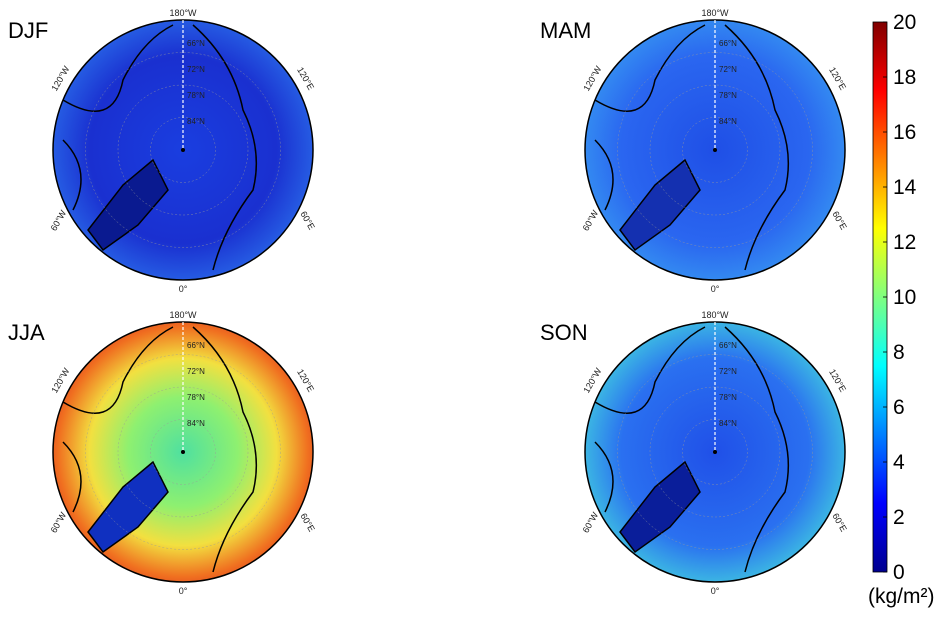 This screenshot has height=619, width=949. Describe the element at coordinates (899, 352) in the screenshot. I see `colorbar-tick-label: 8` at that location.